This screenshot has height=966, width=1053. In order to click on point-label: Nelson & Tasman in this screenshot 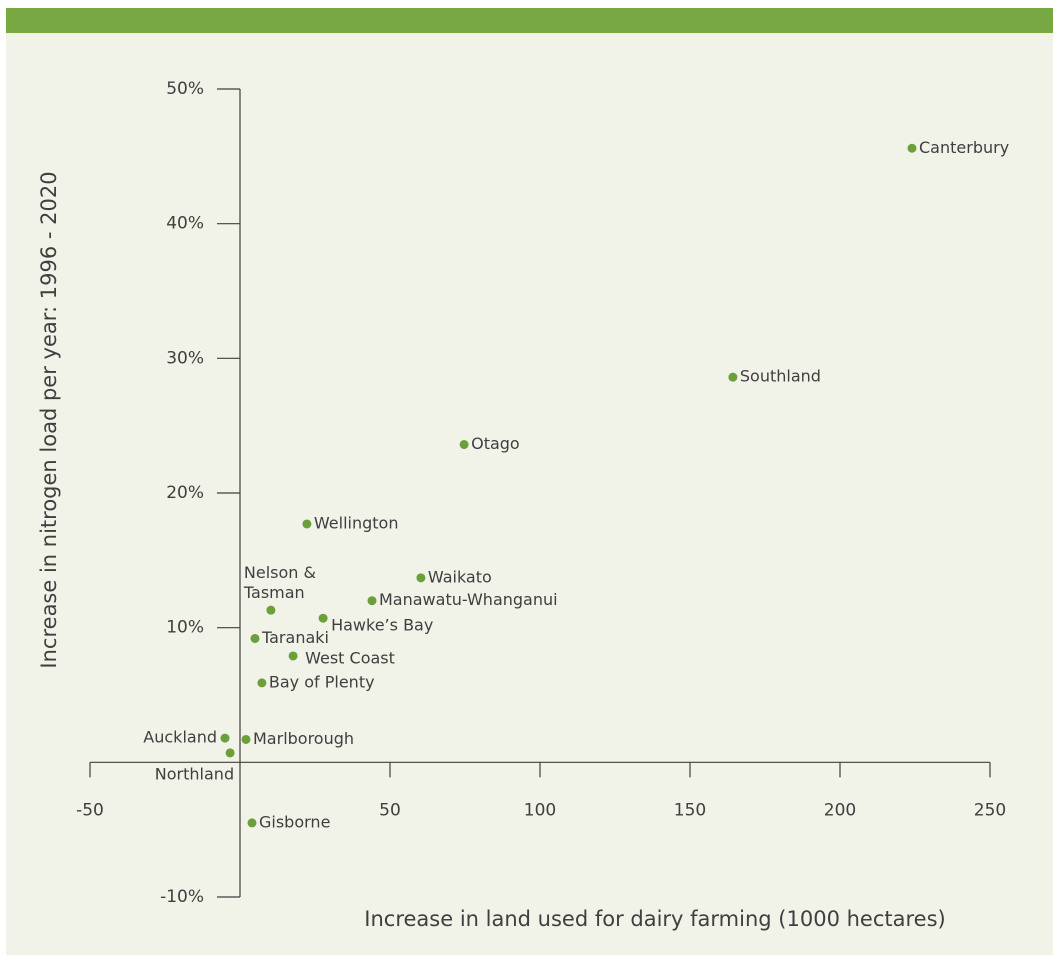, I will do `click(279, 583)`.